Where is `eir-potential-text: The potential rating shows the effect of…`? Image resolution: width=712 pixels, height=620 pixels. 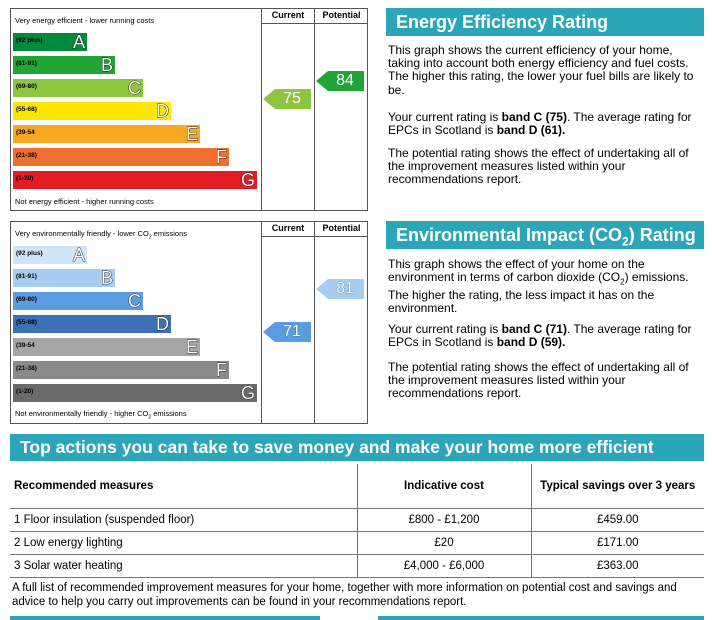
eir-potential-text: The potential rating shows the effect of… is located at coordinates (538, 380).